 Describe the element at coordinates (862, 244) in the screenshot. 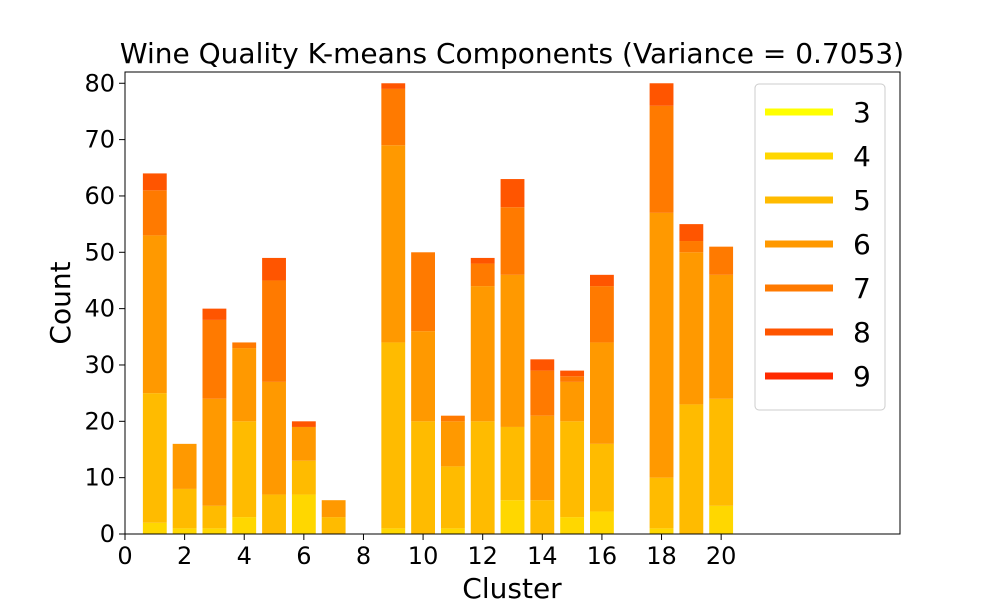

I see `legend-label-6: 6` at that location.